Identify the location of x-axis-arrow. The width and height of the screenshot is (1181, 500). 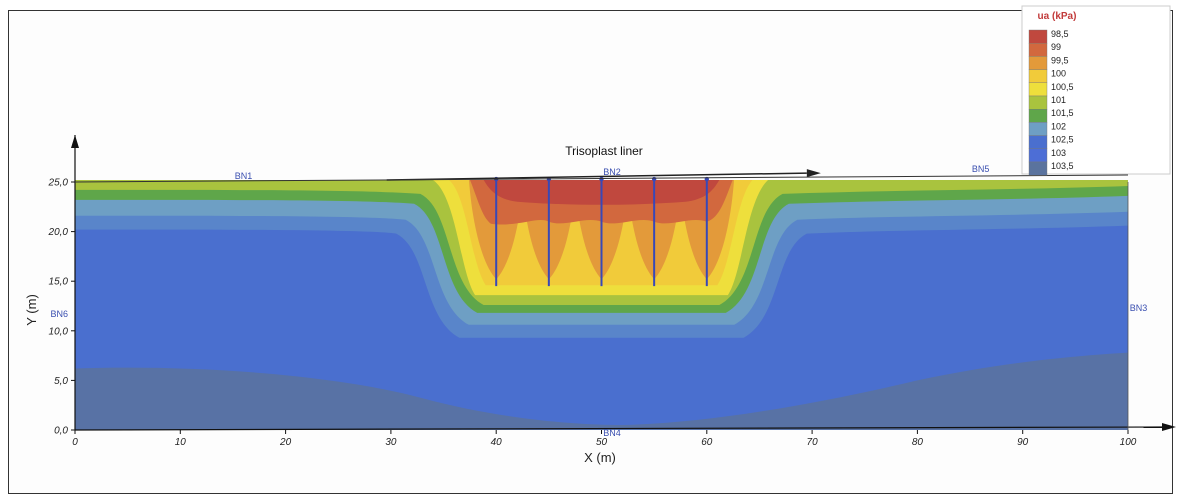
(1169, 427).